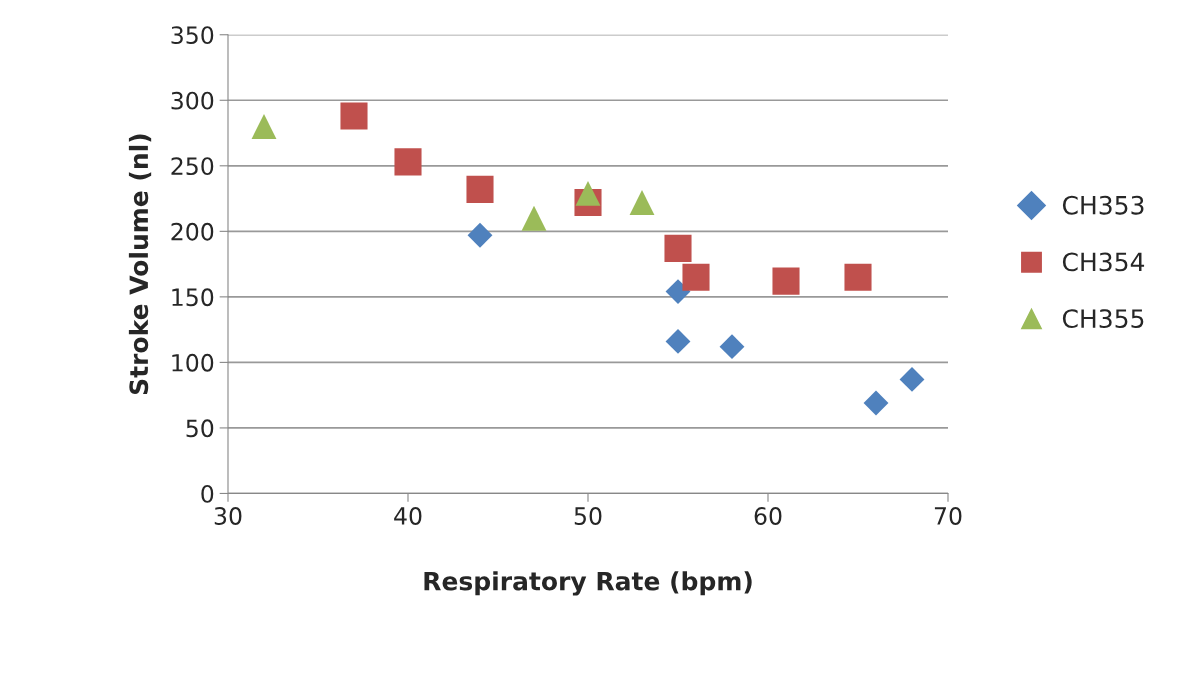 Image resolution: width=1200 pixels, height=695 pixels. What do you see at coordinates (192, 100) in the screenshot?
I see `y-tick-label: 300` at bounding box center [192, 100].